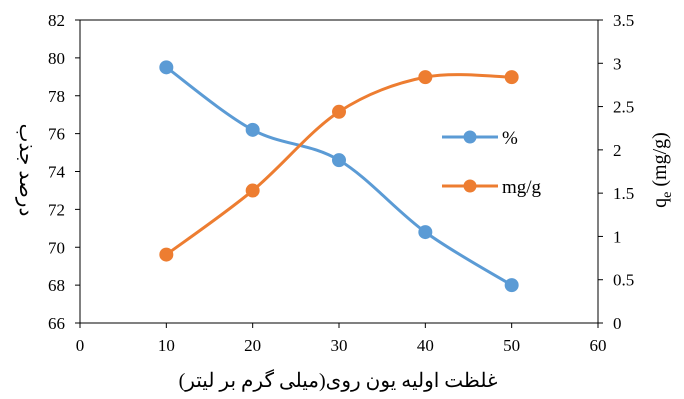  I want to click on x-axis-title: غلظت اولیه یون روی(میلی گرم بر لیتر), so click(338, 380).